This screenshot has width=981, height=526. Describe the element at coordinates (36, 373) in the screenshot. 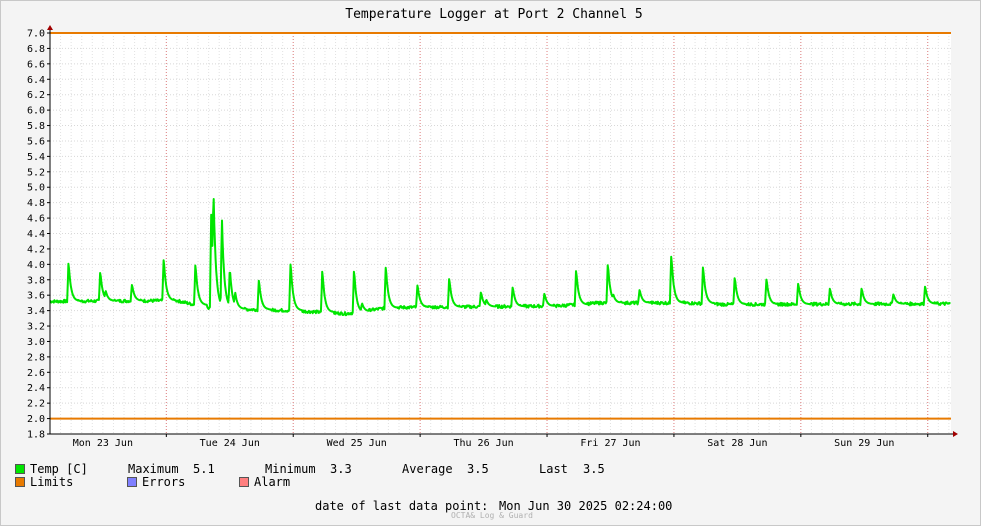

I see `y-tick-label: 2.6` at that location.